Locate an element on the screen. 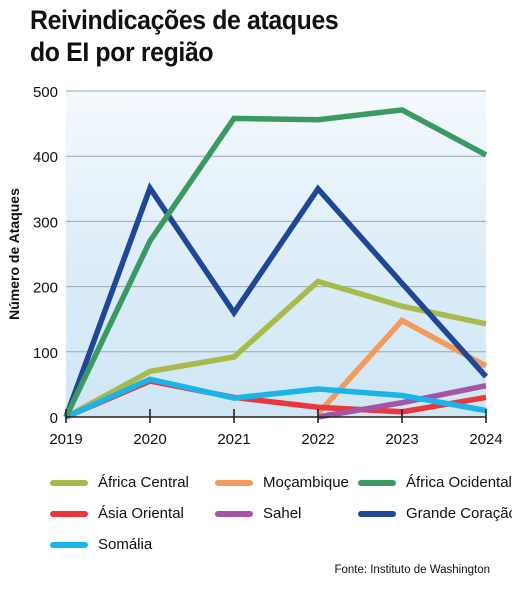  x-tick-label: 2022 is located at coordinates (317, 439).